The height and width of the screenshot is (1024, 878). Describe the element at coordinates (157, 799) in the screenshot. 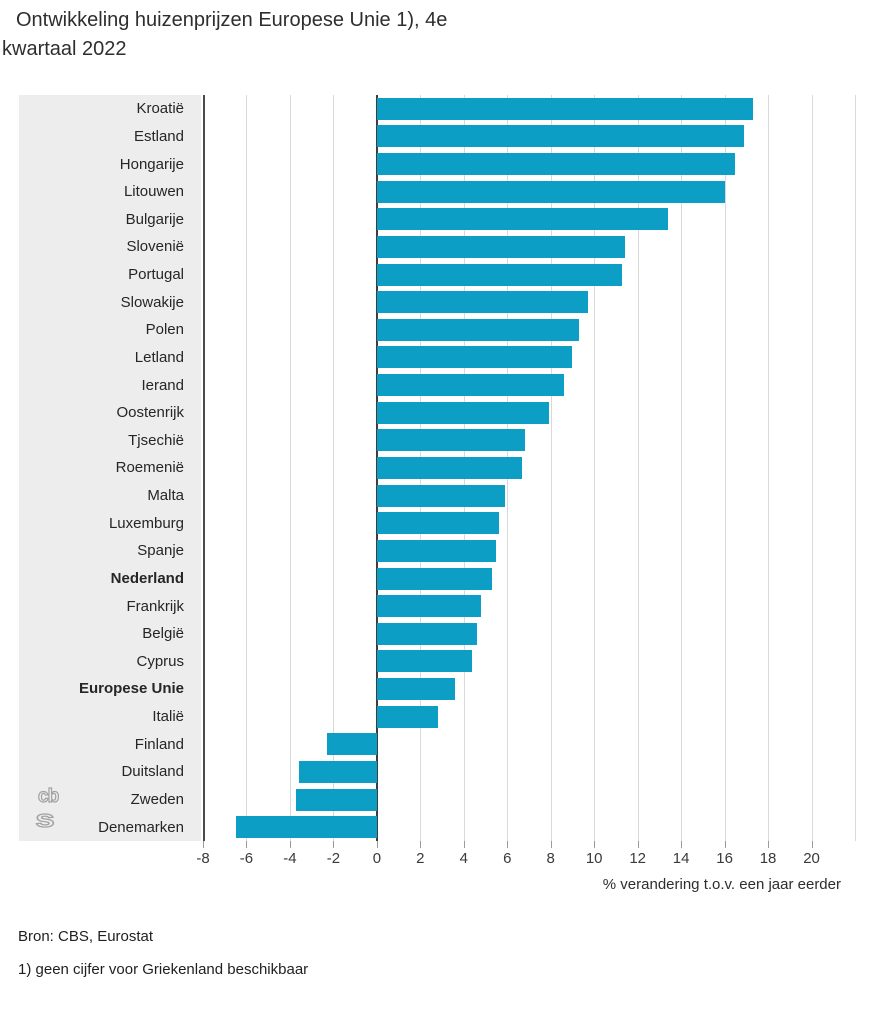

I see `category-label: Zweden` at that location.